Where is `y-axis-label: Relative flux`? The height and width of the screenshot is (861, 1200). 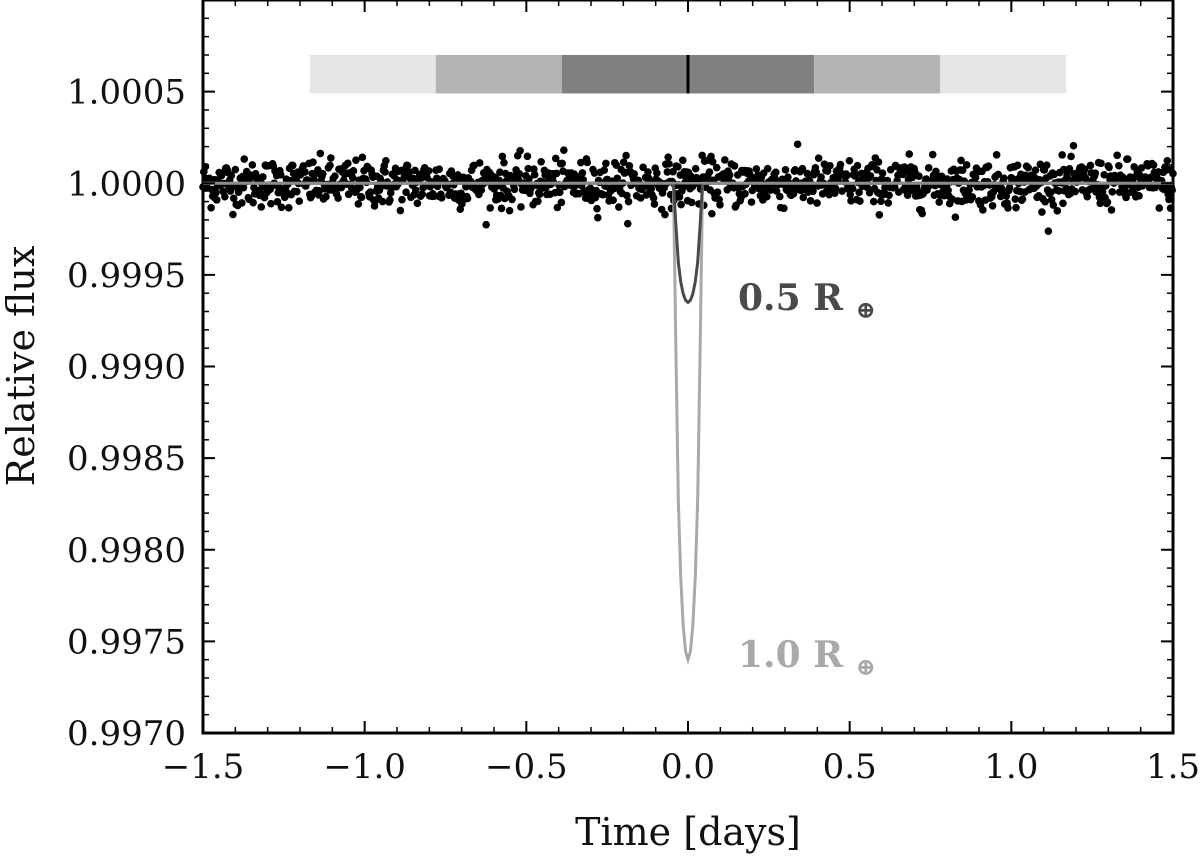 y-axis-label: Relative flux is located at coordinates (21, 366).